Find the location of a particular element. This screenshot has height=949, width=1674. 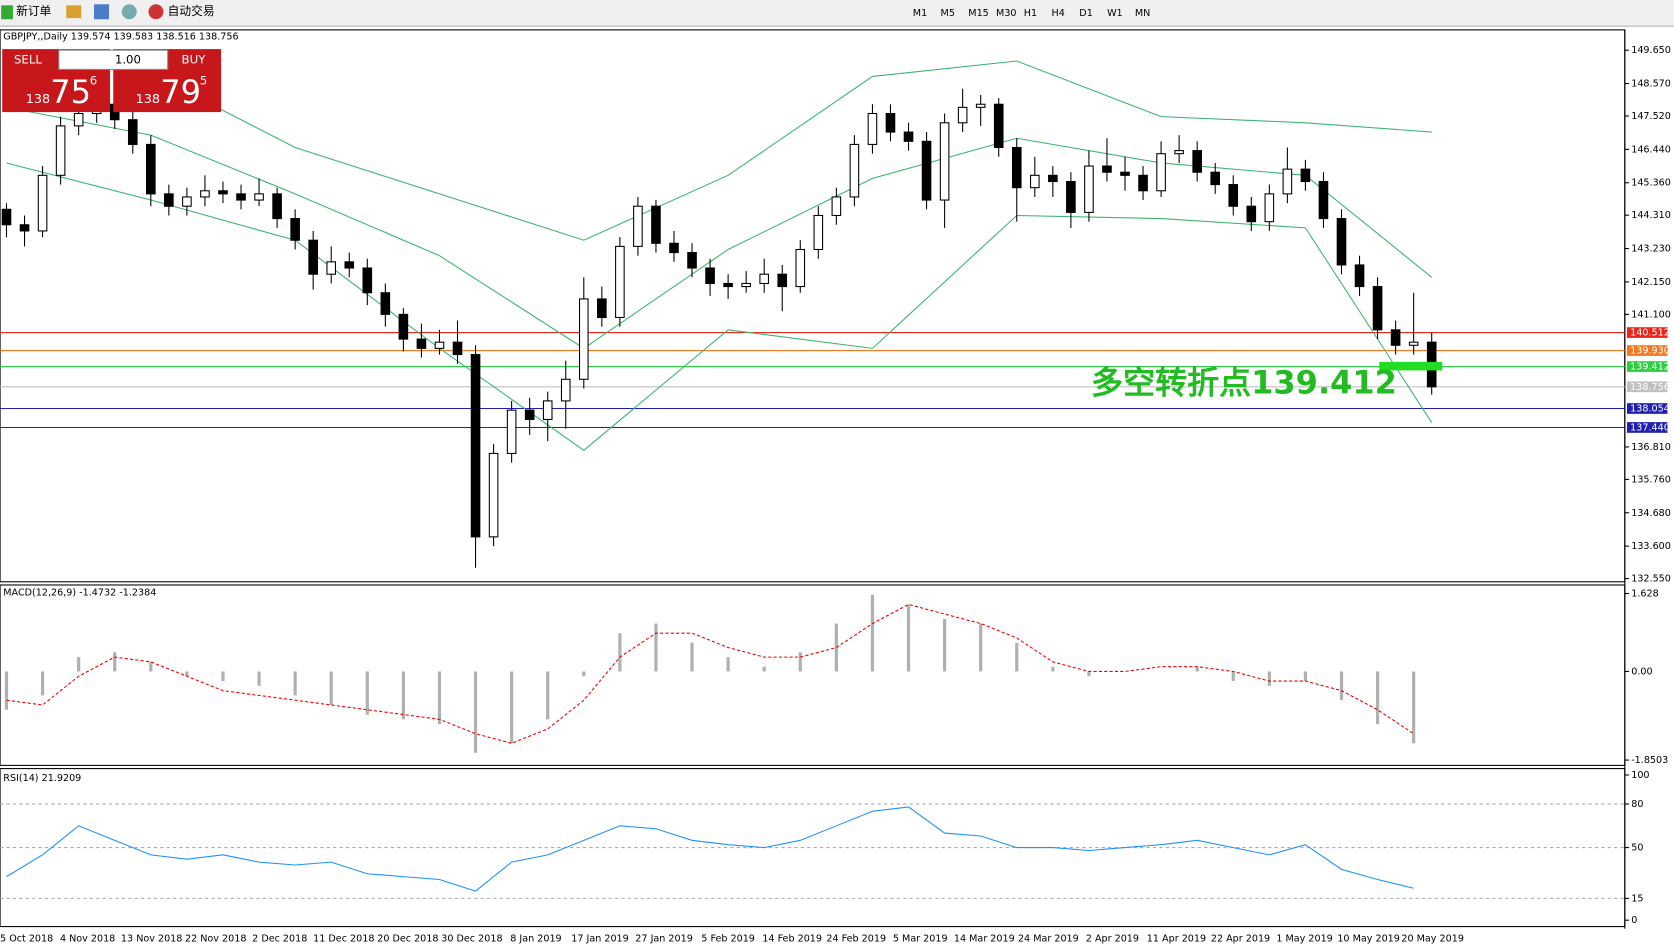

y-tick-label: 0 is located at coordinates (1634, 920).